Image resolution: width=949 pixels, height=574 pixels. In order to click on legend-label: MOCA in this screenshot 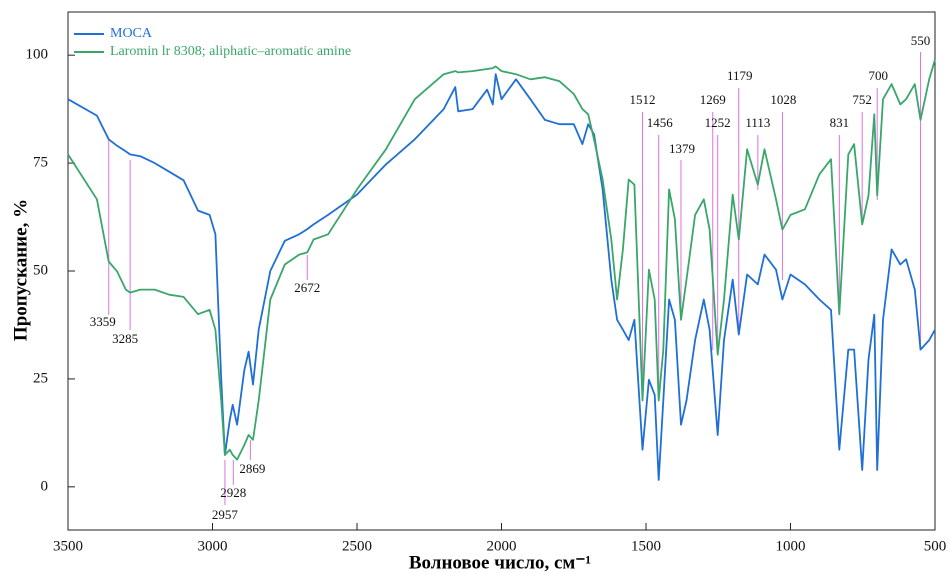, I will do `click(131, 33)`.